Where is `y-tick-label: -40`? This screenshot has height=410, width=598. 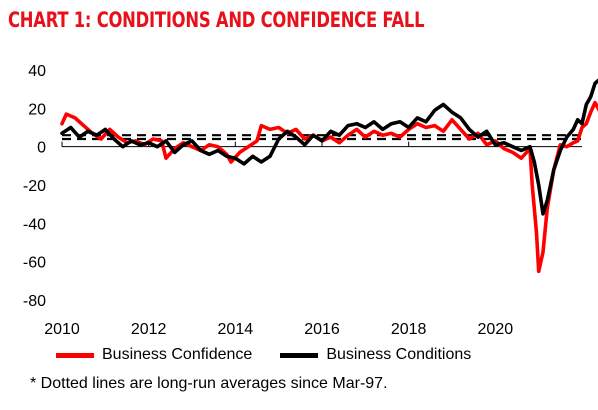
y-tick-label: -40 is located at coordinates (34, 224).